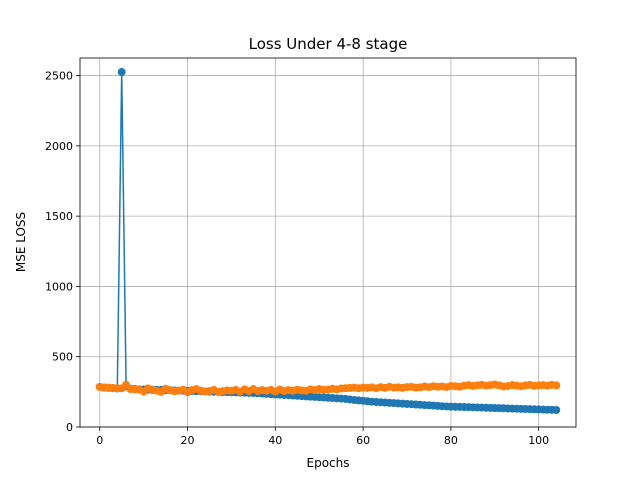 The height and width of the screenshot is (480, 640). Describe the element at coordinates (451, 440) in the screenshot. I see `x-tick-label: 80` at that location.